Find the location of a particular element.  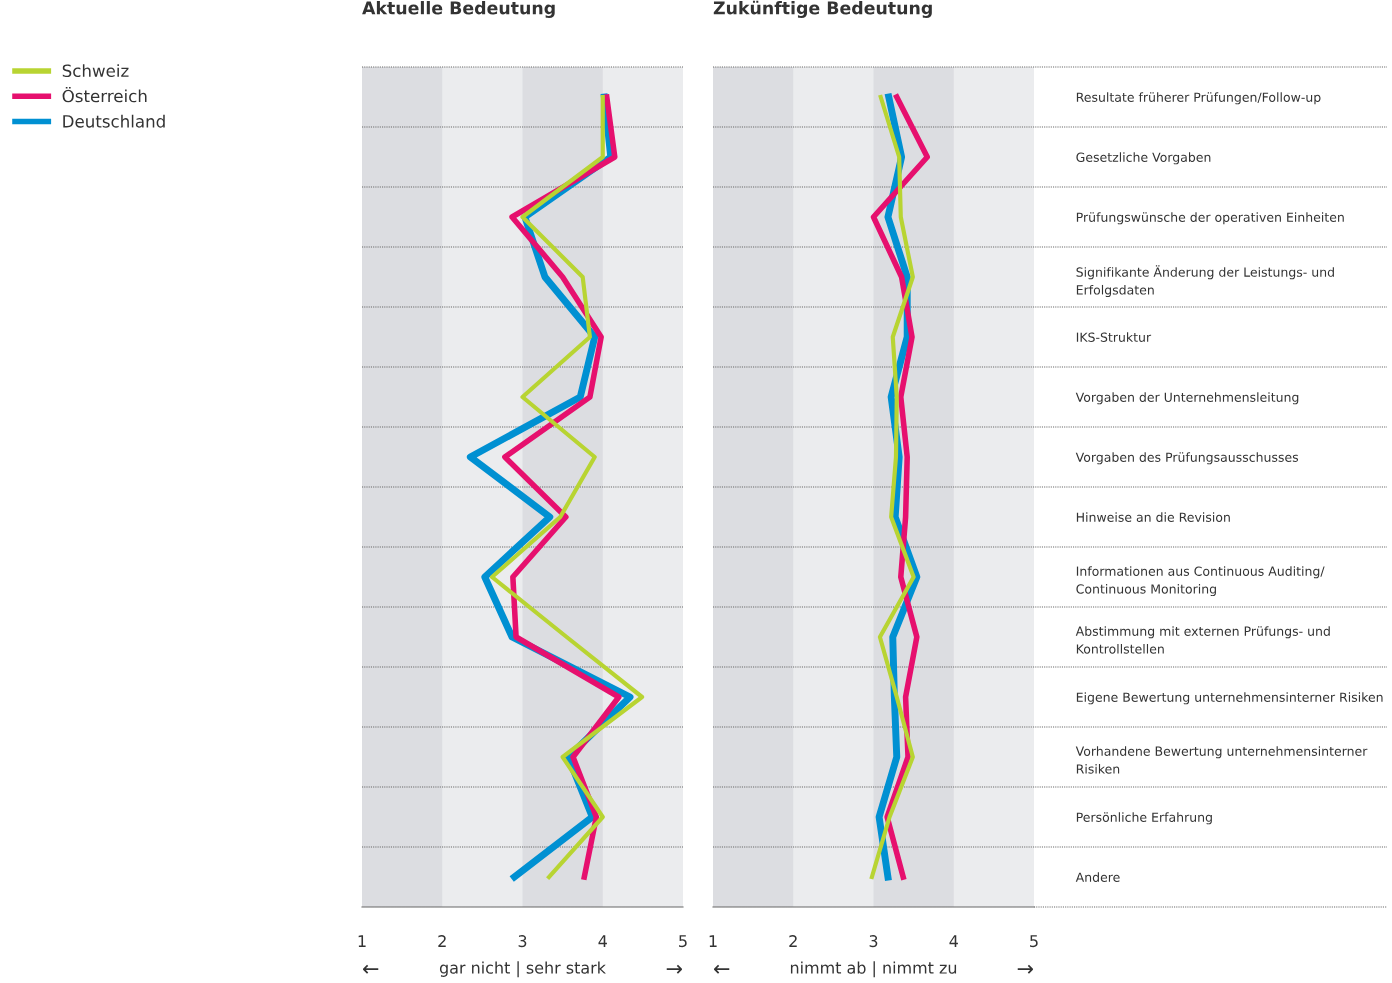

y-tick-label: Persönliche Erfahrung is located at coordinates (1144, 818).